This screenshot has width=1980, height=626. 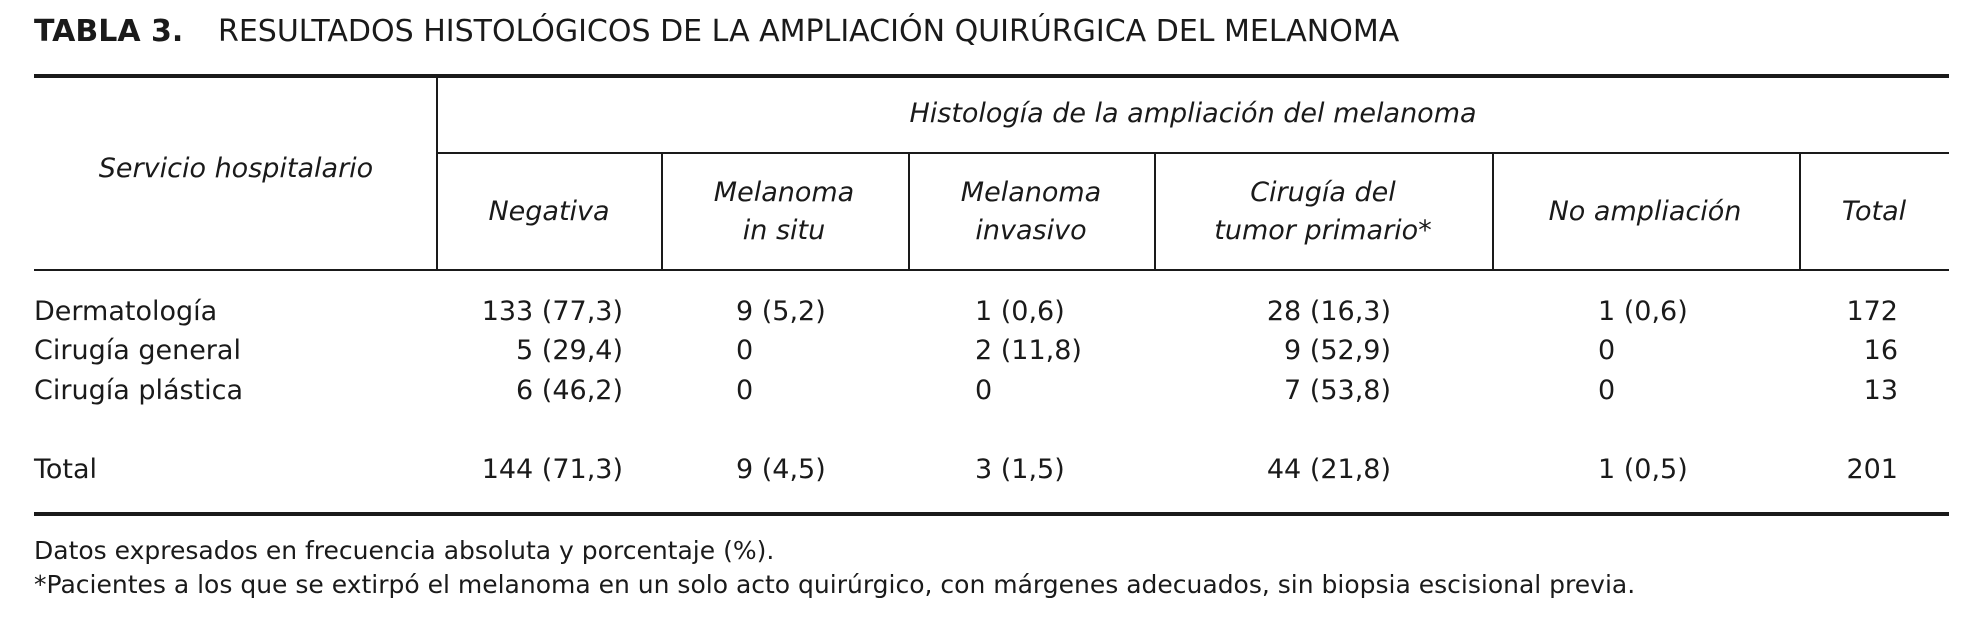 What do you see at coordinates (1323, 230) in the screenshot?
I see `column-header: tumor primario*` at bounding box center [1323, 230].